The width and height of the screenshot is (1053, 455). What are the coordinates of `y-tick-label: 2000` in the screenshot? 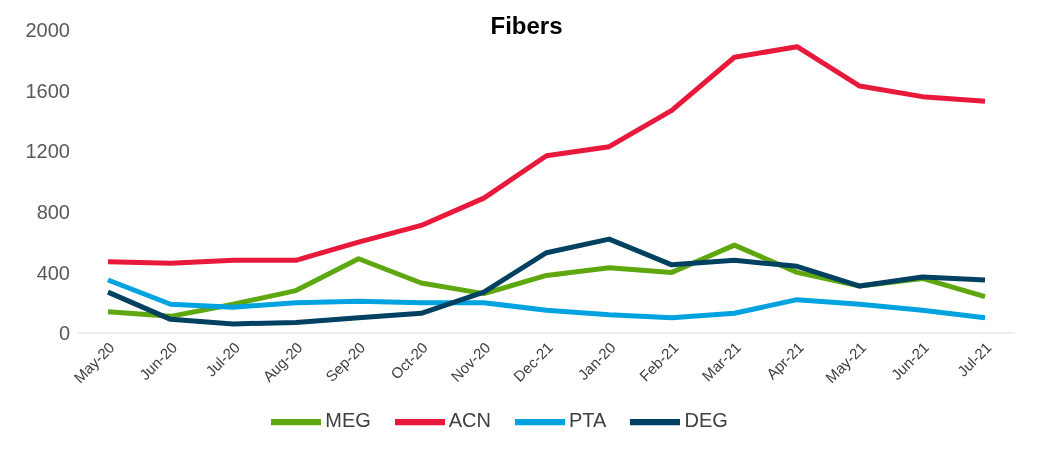 It's located at (47, 30).